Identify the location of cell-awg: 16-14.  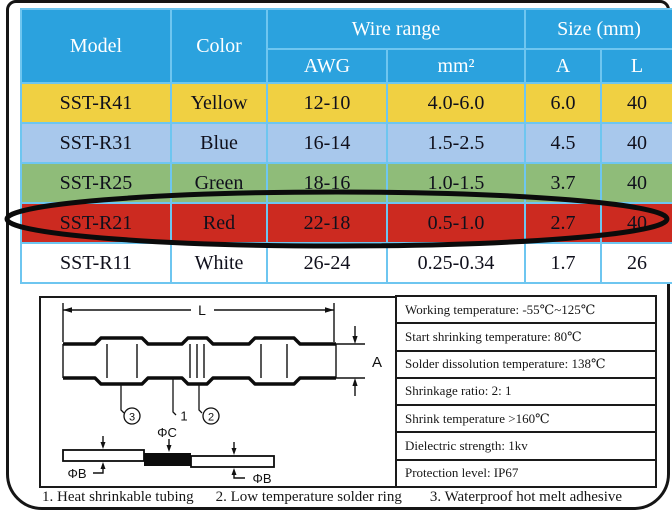
(327, 143).